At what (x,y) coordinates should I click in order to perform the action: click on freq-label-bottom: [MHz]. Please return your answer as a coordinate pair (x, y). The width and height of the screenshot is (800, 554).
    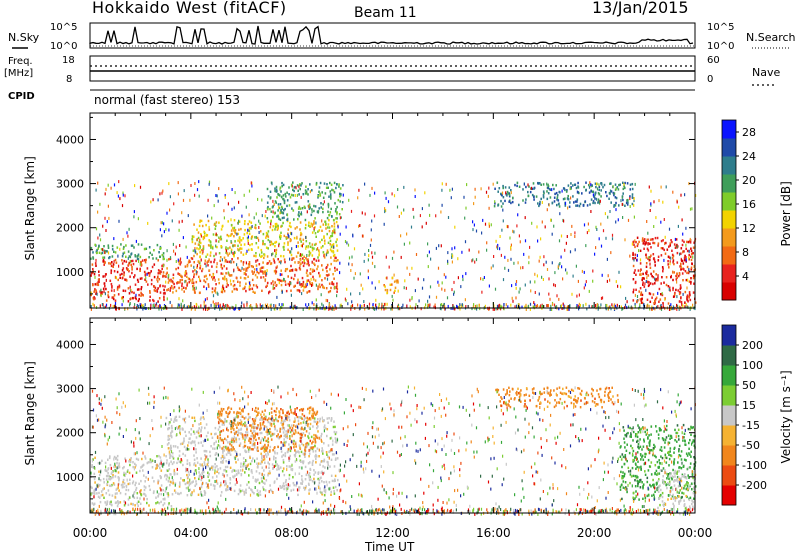
    Looking at the image, I should click on (18, 73).